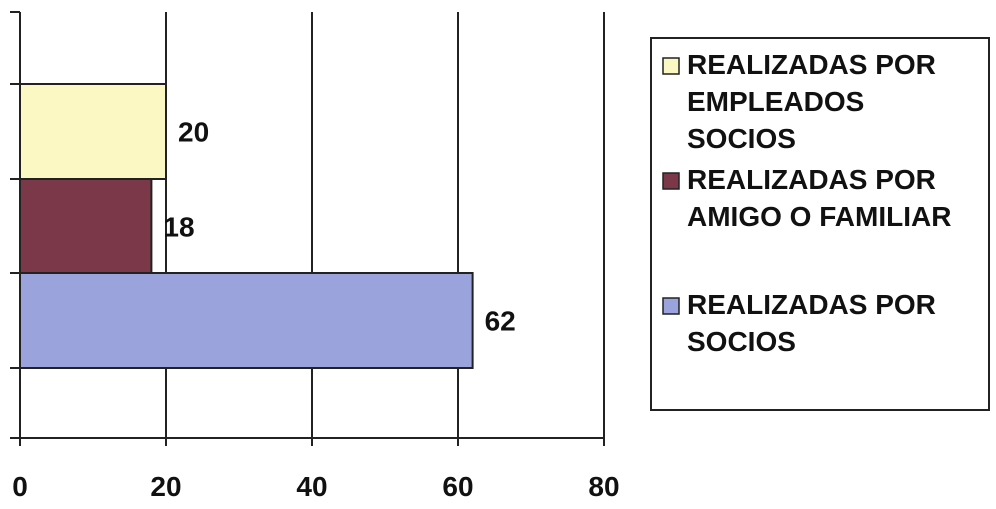  I want to click on legend-label-2-line-1: REALIZADAS POR, so click(811, 179).